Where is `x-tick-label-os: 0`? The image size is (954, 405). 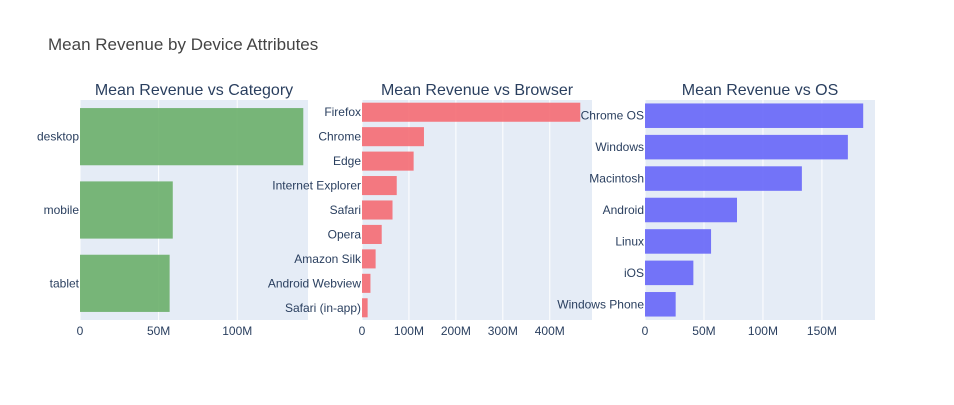 x-tick-label-os: 0 is located at coordinates (645, 331).